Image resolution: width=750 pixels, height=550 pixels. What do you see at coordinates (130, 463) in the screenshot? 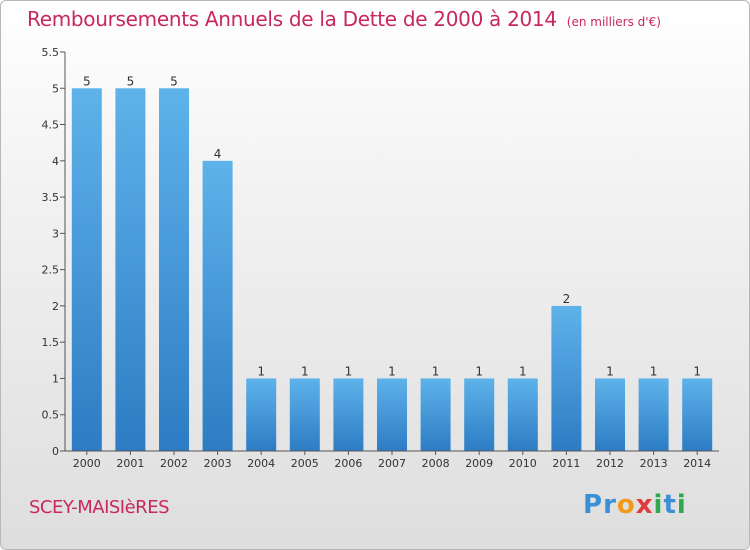
I see `x-tick-label: 2001` at bounding box center [130, 463].